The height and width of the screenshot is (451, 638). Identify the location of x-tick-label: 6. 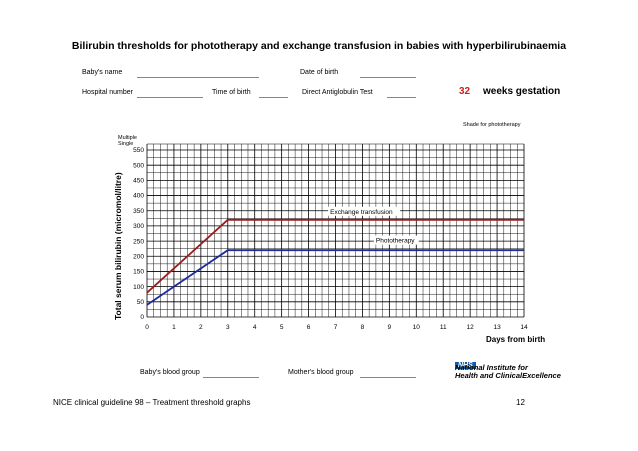
(309, 327).